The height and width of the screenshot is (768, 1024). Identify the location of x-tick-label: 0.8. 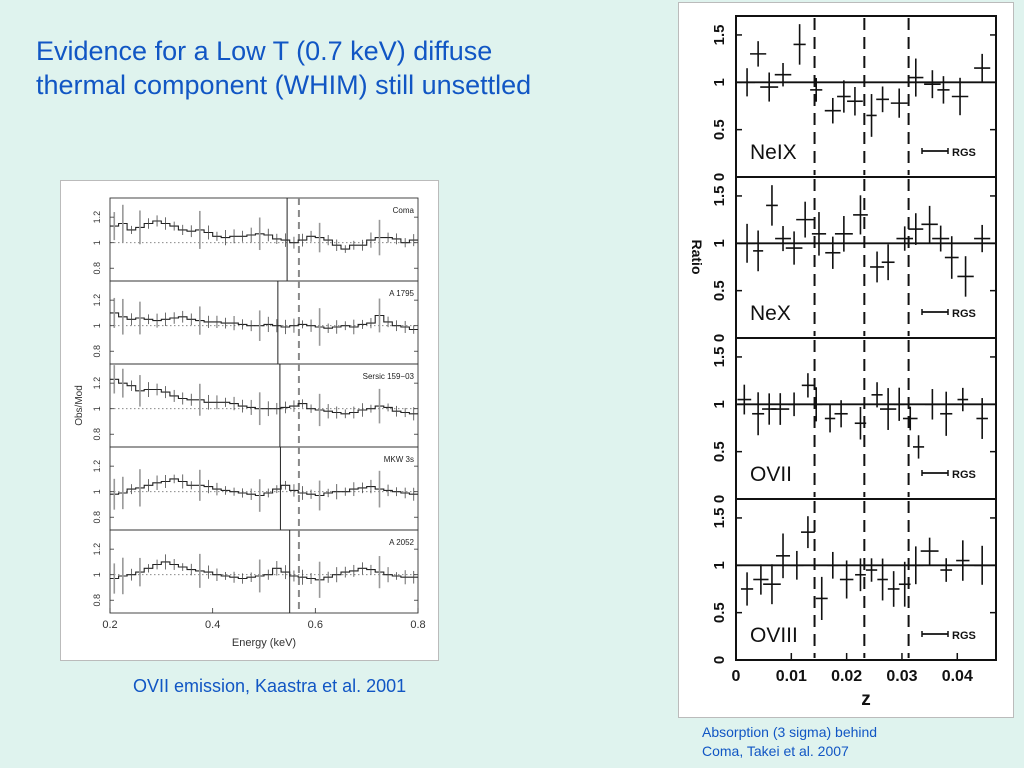
(417, 625).